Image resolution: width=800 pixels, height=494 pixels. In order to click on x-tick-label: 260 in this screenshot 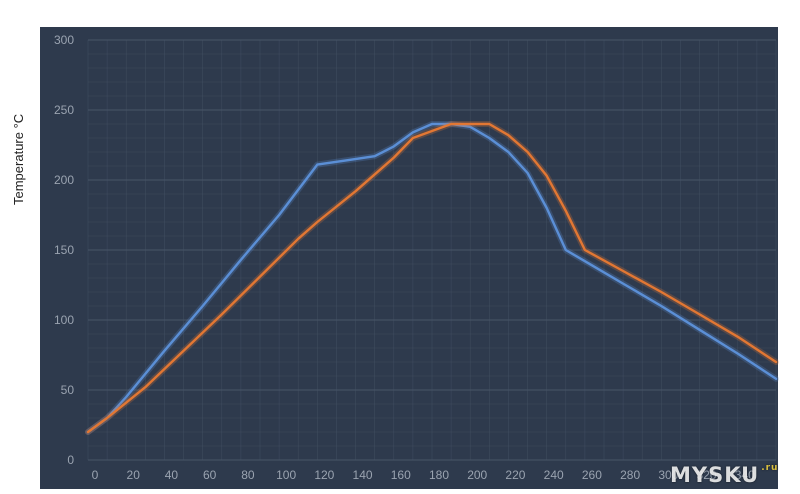, I will do `click(592, 475)`.